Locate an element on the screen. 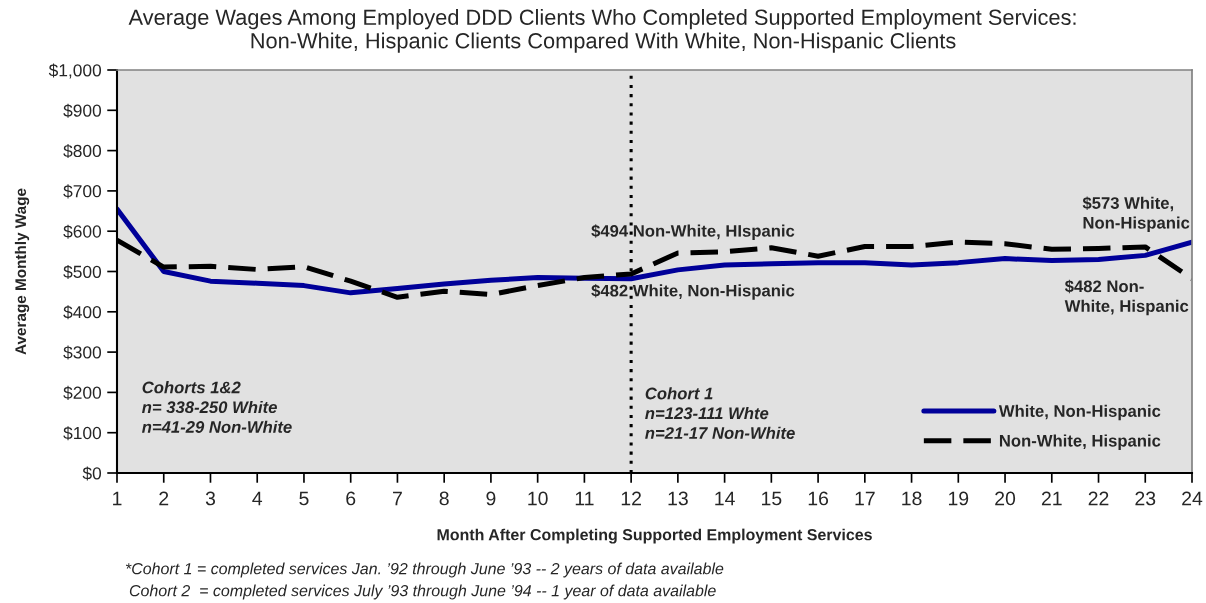 The image size is (1206, 603). text: Cohort 2 = completed services July ’93 through June ’94 -- 1 year of data available is located at coordinates (422, 592).